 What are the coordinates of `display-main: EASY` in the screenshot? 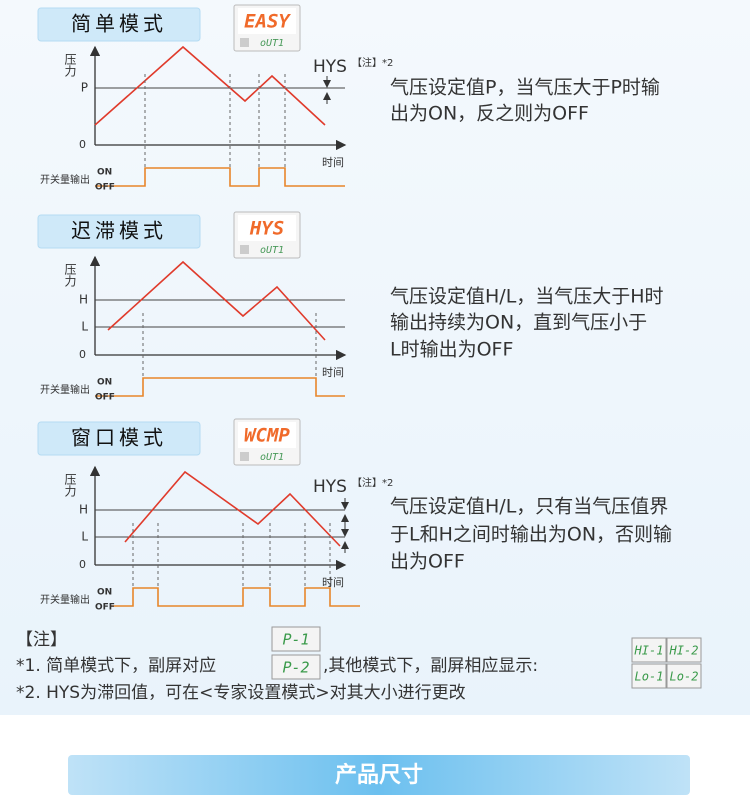 It's located at (267, 22).